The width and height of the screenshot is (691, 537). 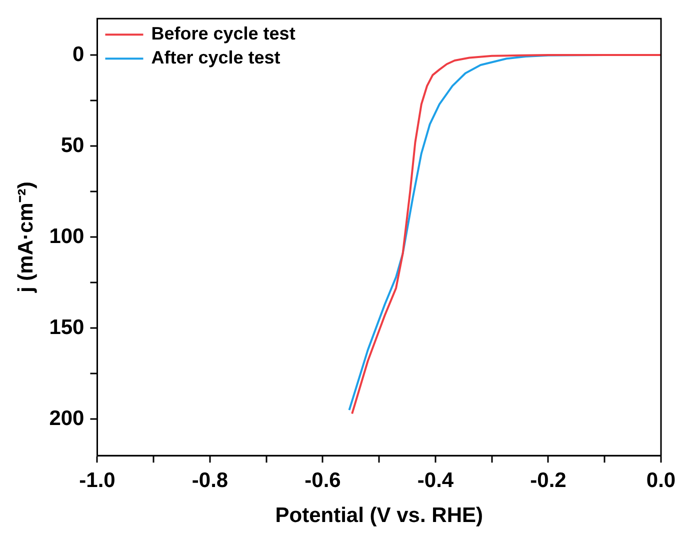 I want to click on y-tick-label: 100, so click(x=66, y=236).